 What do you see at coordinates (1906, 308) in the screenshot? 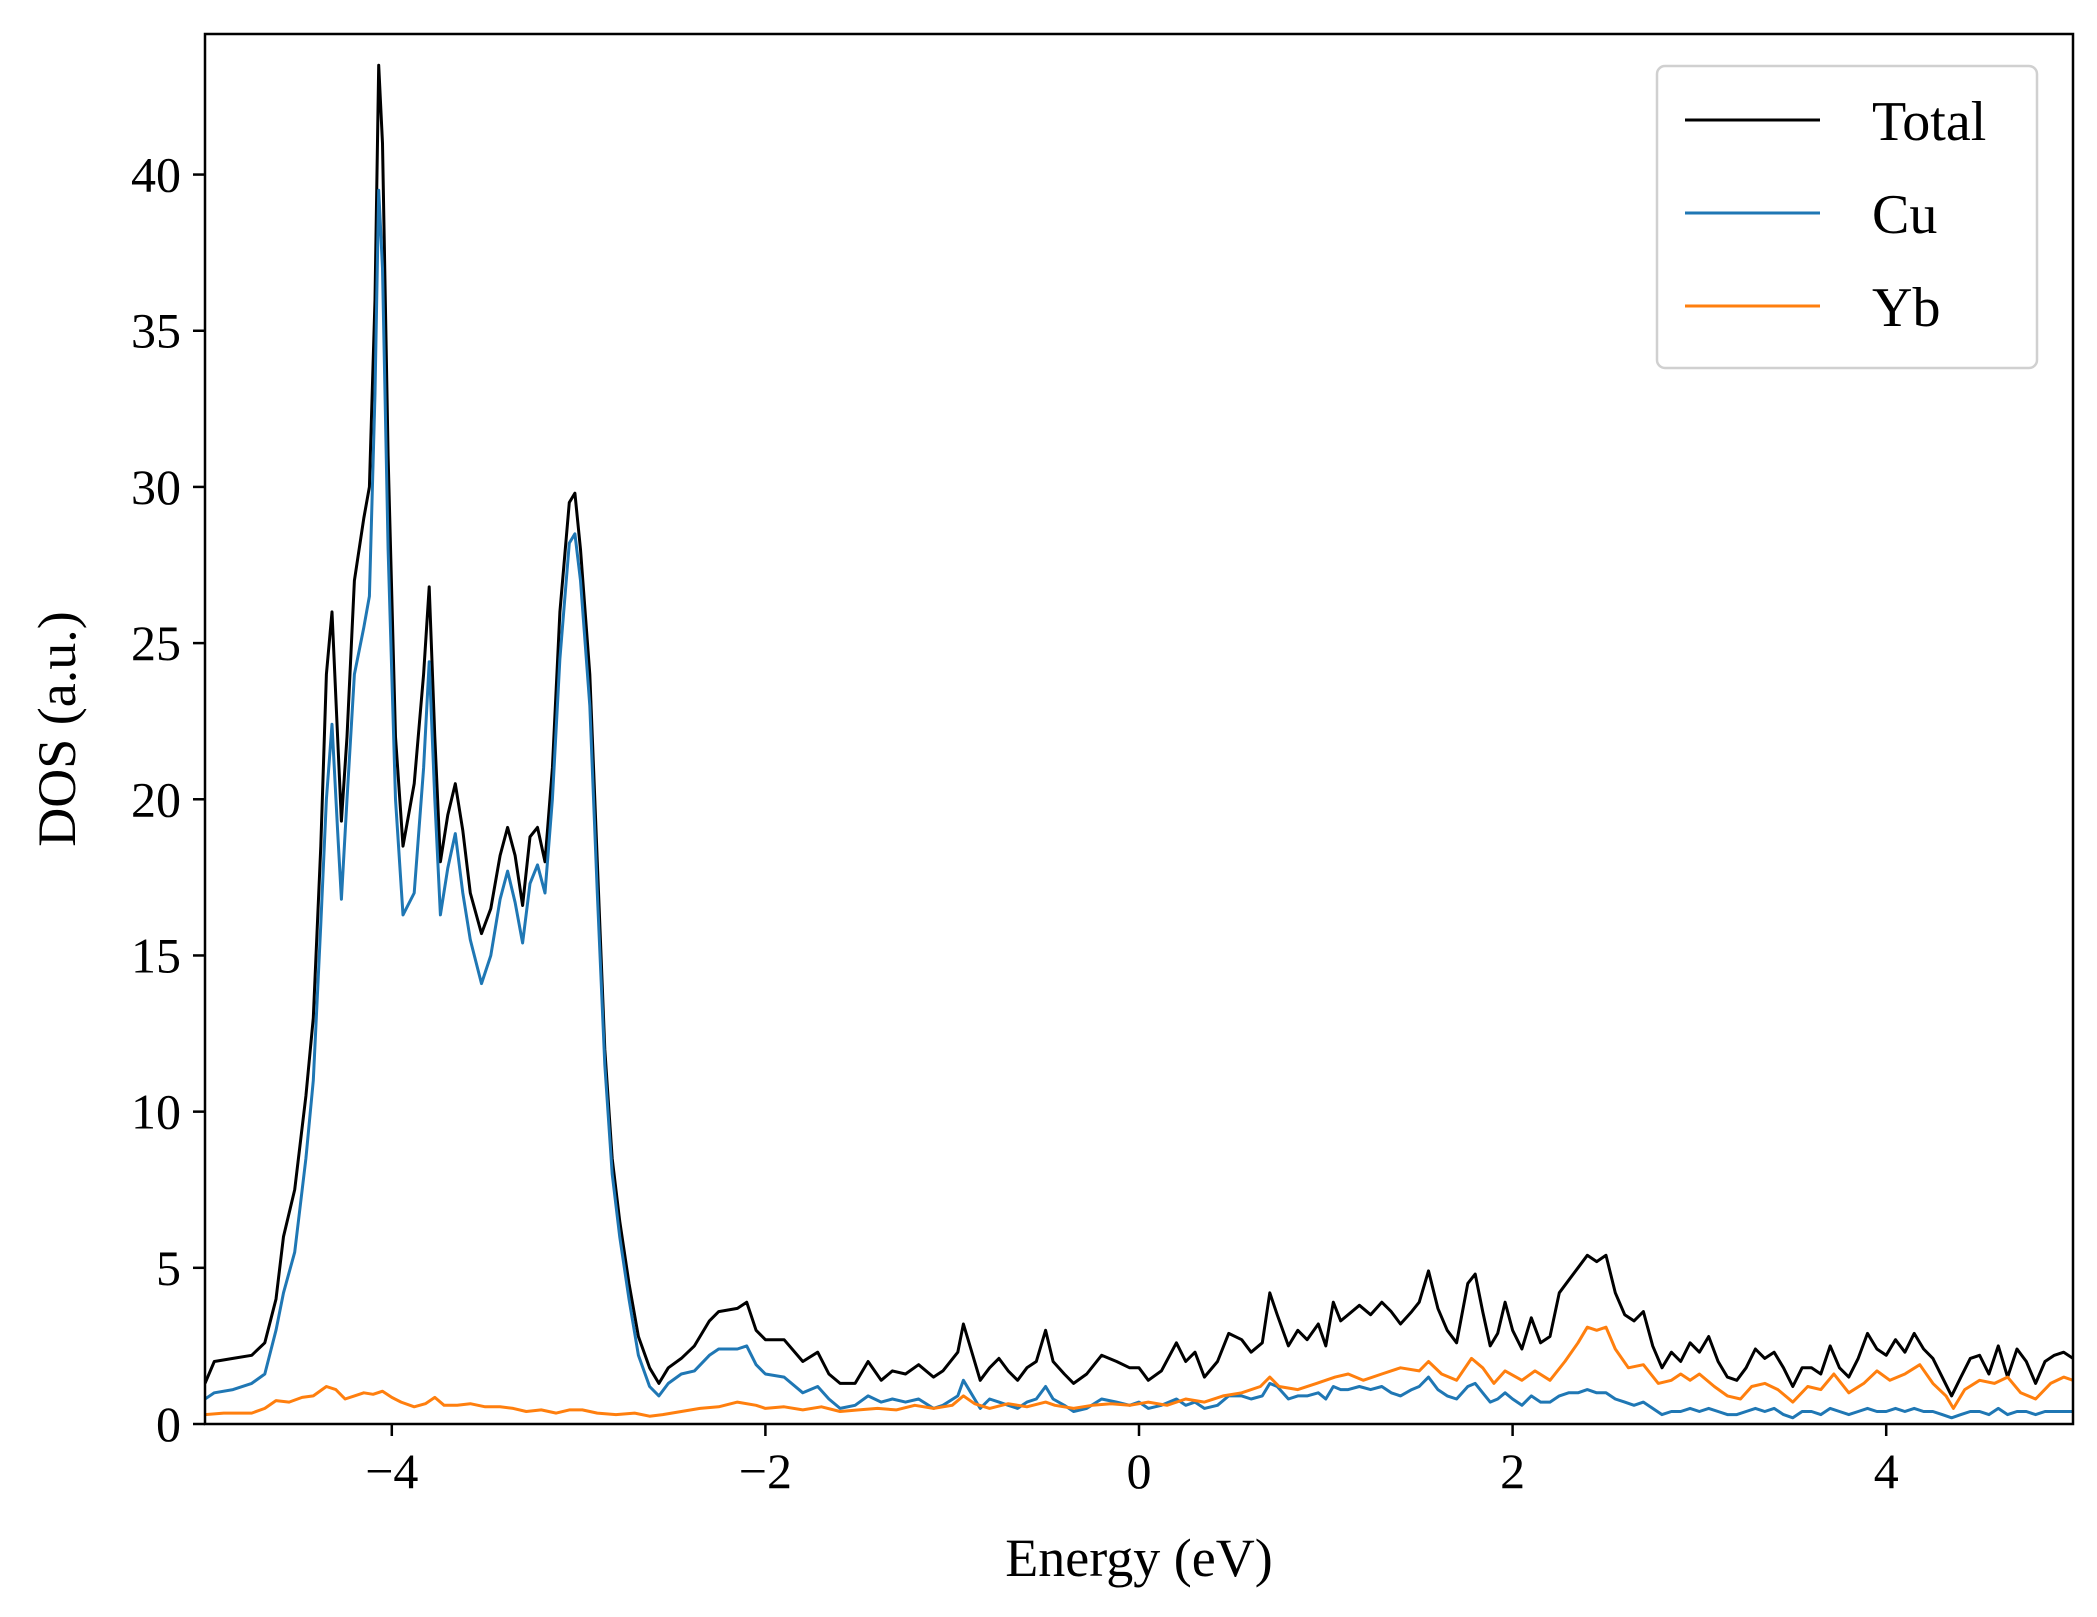
I see `legend-label-yb: Yb` at bounding box center [1906, 308].